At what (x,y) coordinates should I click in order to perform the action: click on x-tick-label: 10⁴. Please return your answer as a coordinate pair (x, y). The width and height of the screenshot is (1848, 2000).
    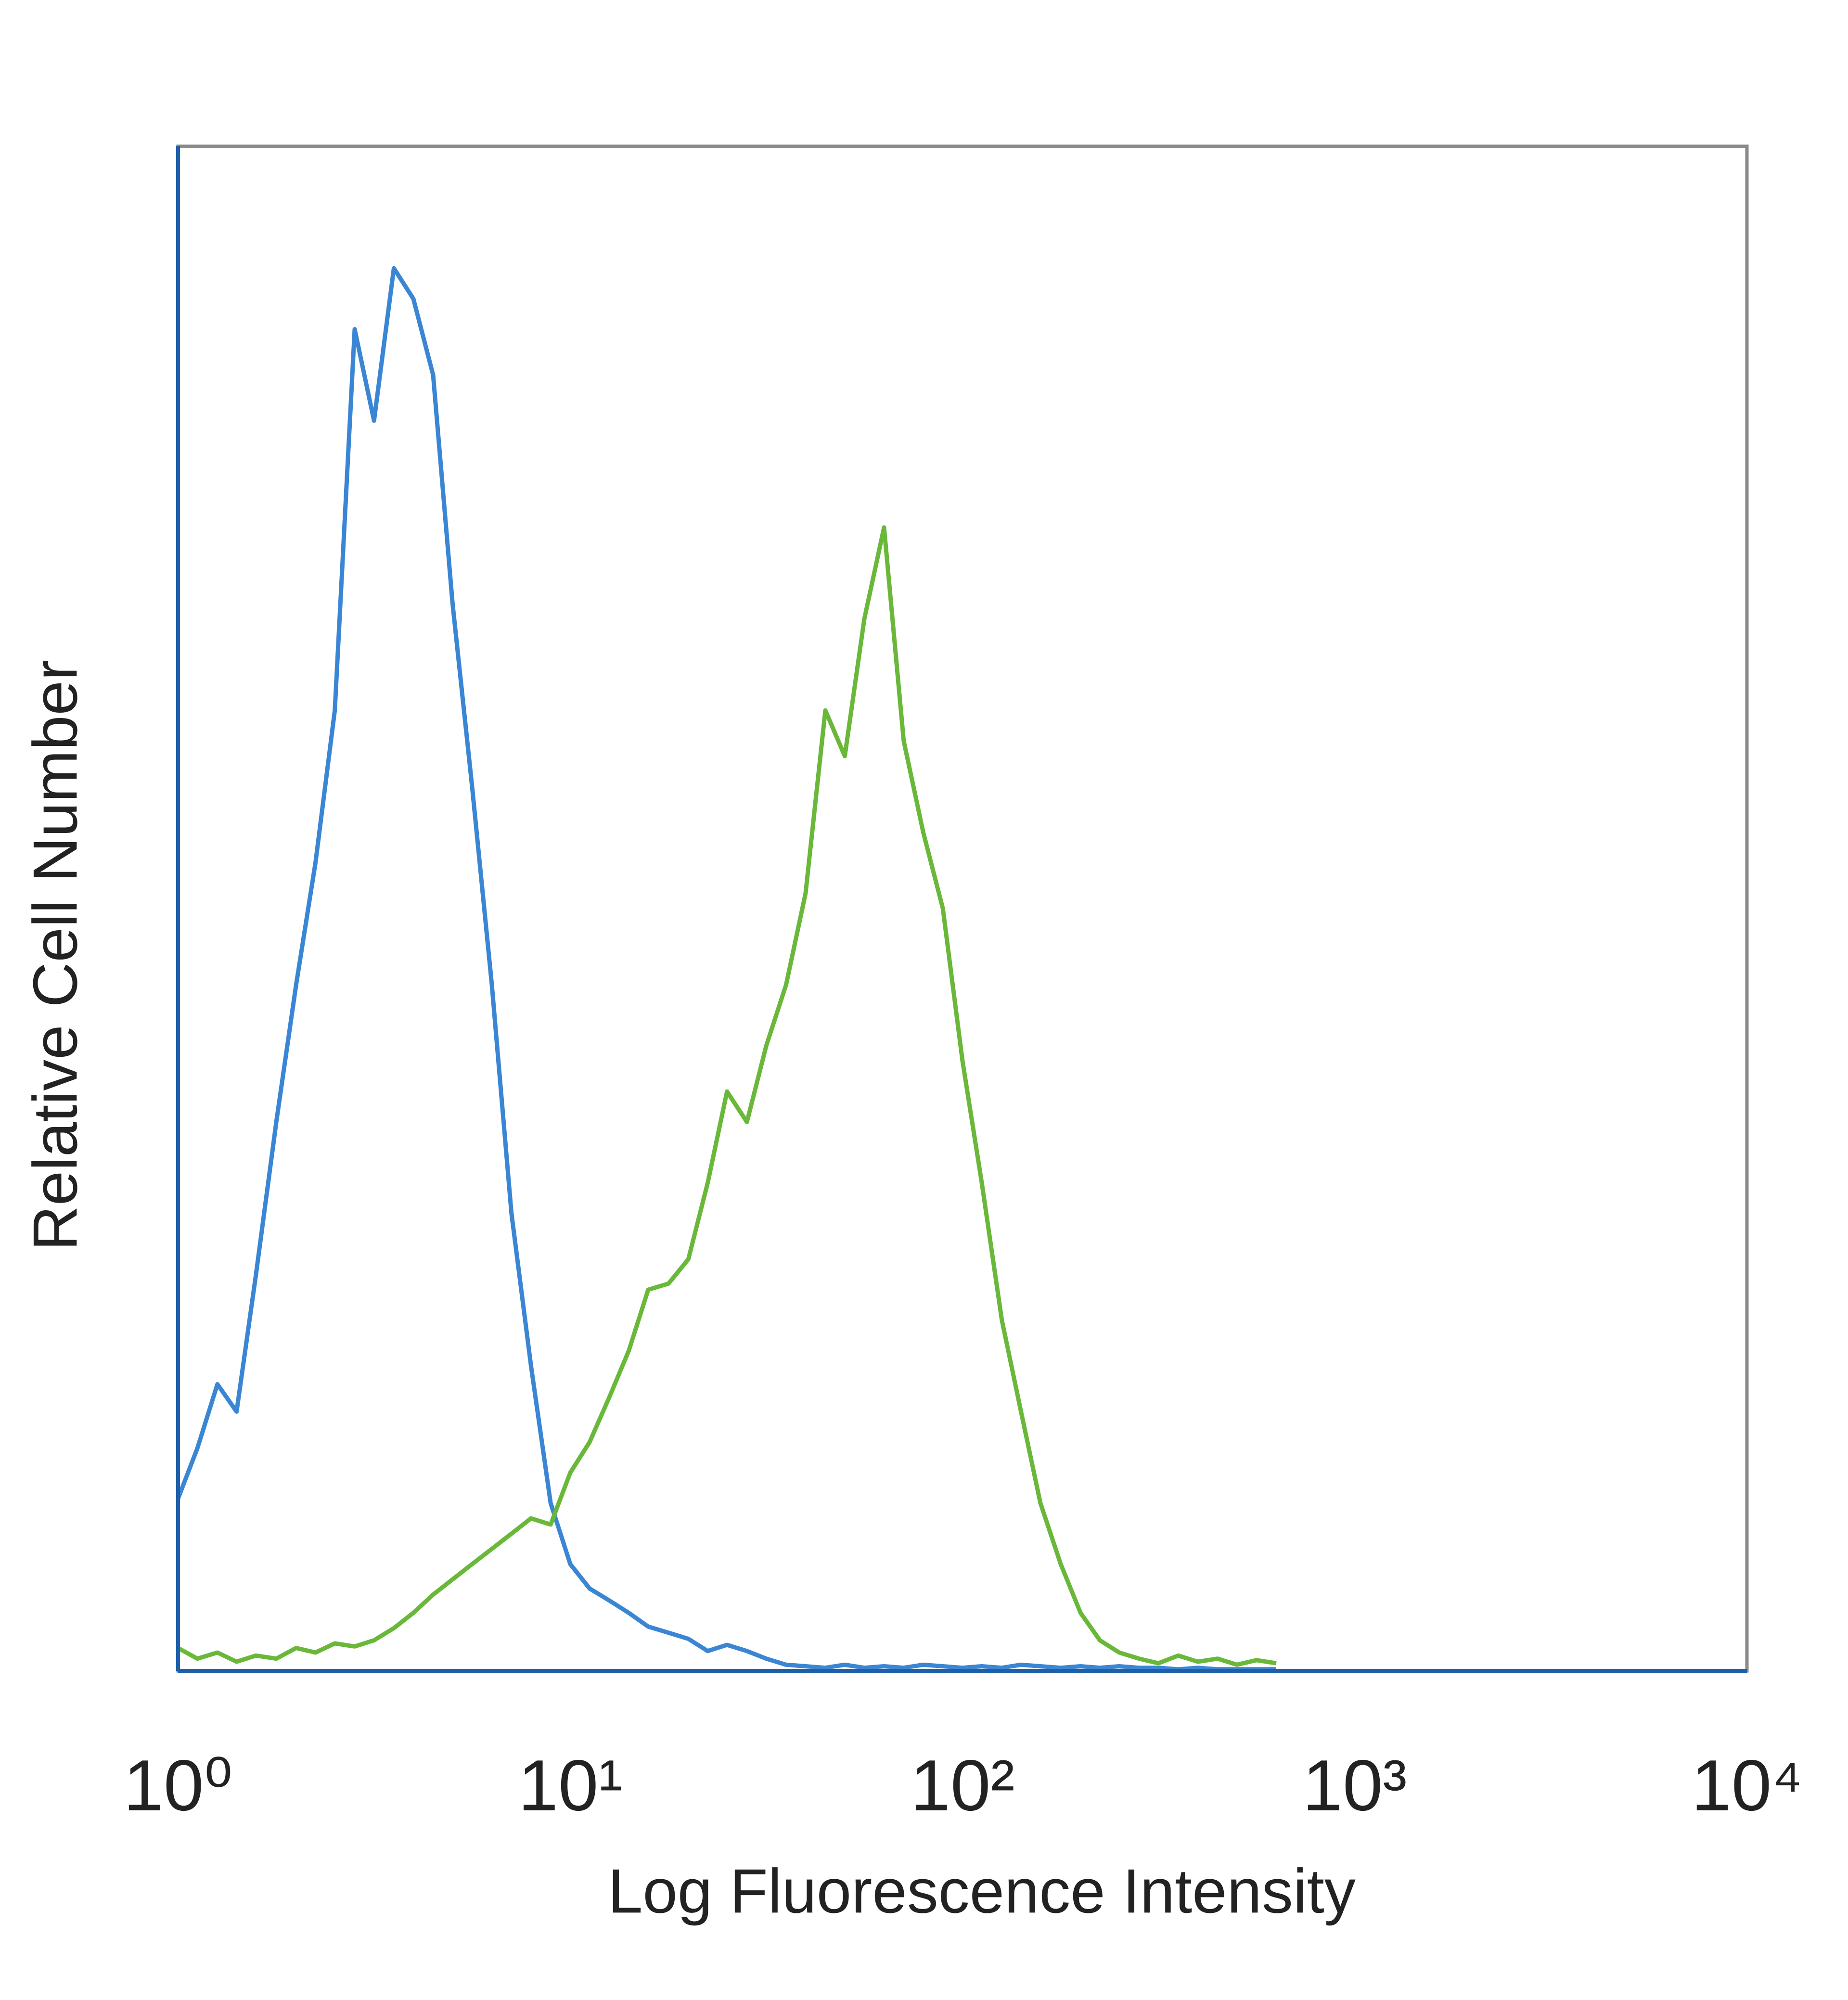
    Looking at the image, I should click on (1746, 1785).